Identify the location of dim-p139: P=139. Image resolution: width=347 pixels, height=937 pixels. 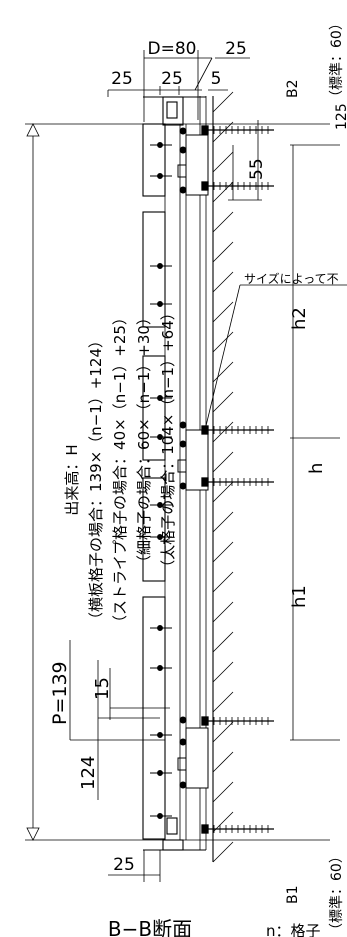
(60, 693).